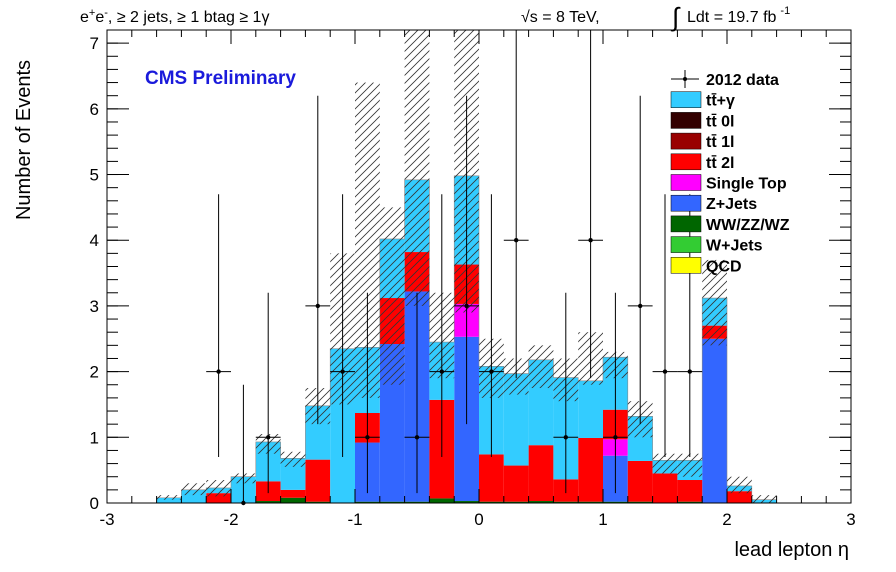 Image resolution: width=896 pixels, height=572 pixels. What do you see at coordinates (94, 437) in the screenshot?
I see `y-tick-label: 1` at bounding box center [94, 437].